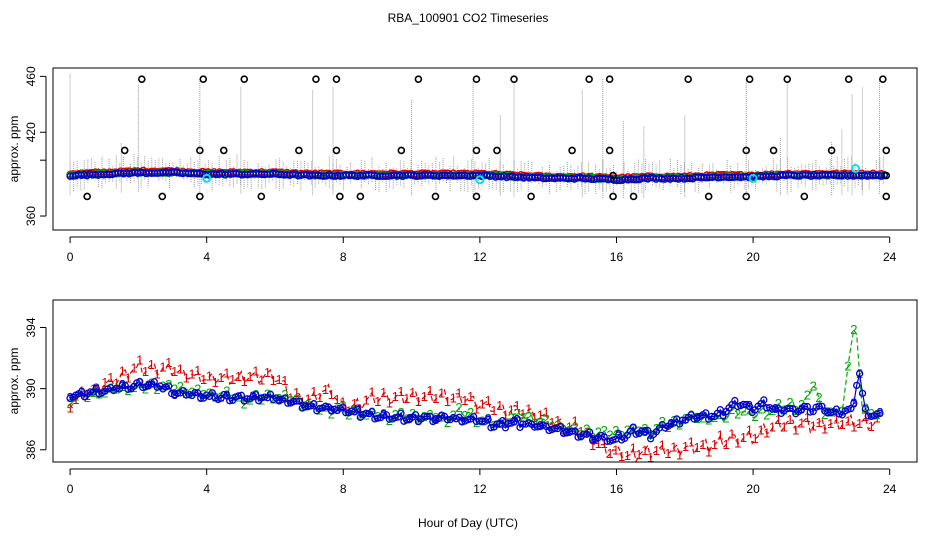 This screenshot has height=540, width=936. I want to click on top-y-tick-label: 420, so click(31, 132).